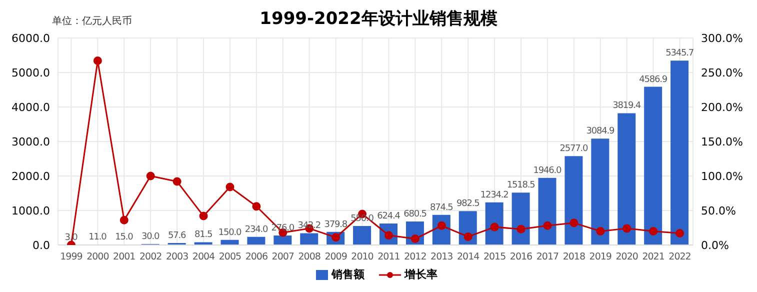 This screenshot has width=757, height=292. I want to click on data-label: 379.8, so click(336, 225).